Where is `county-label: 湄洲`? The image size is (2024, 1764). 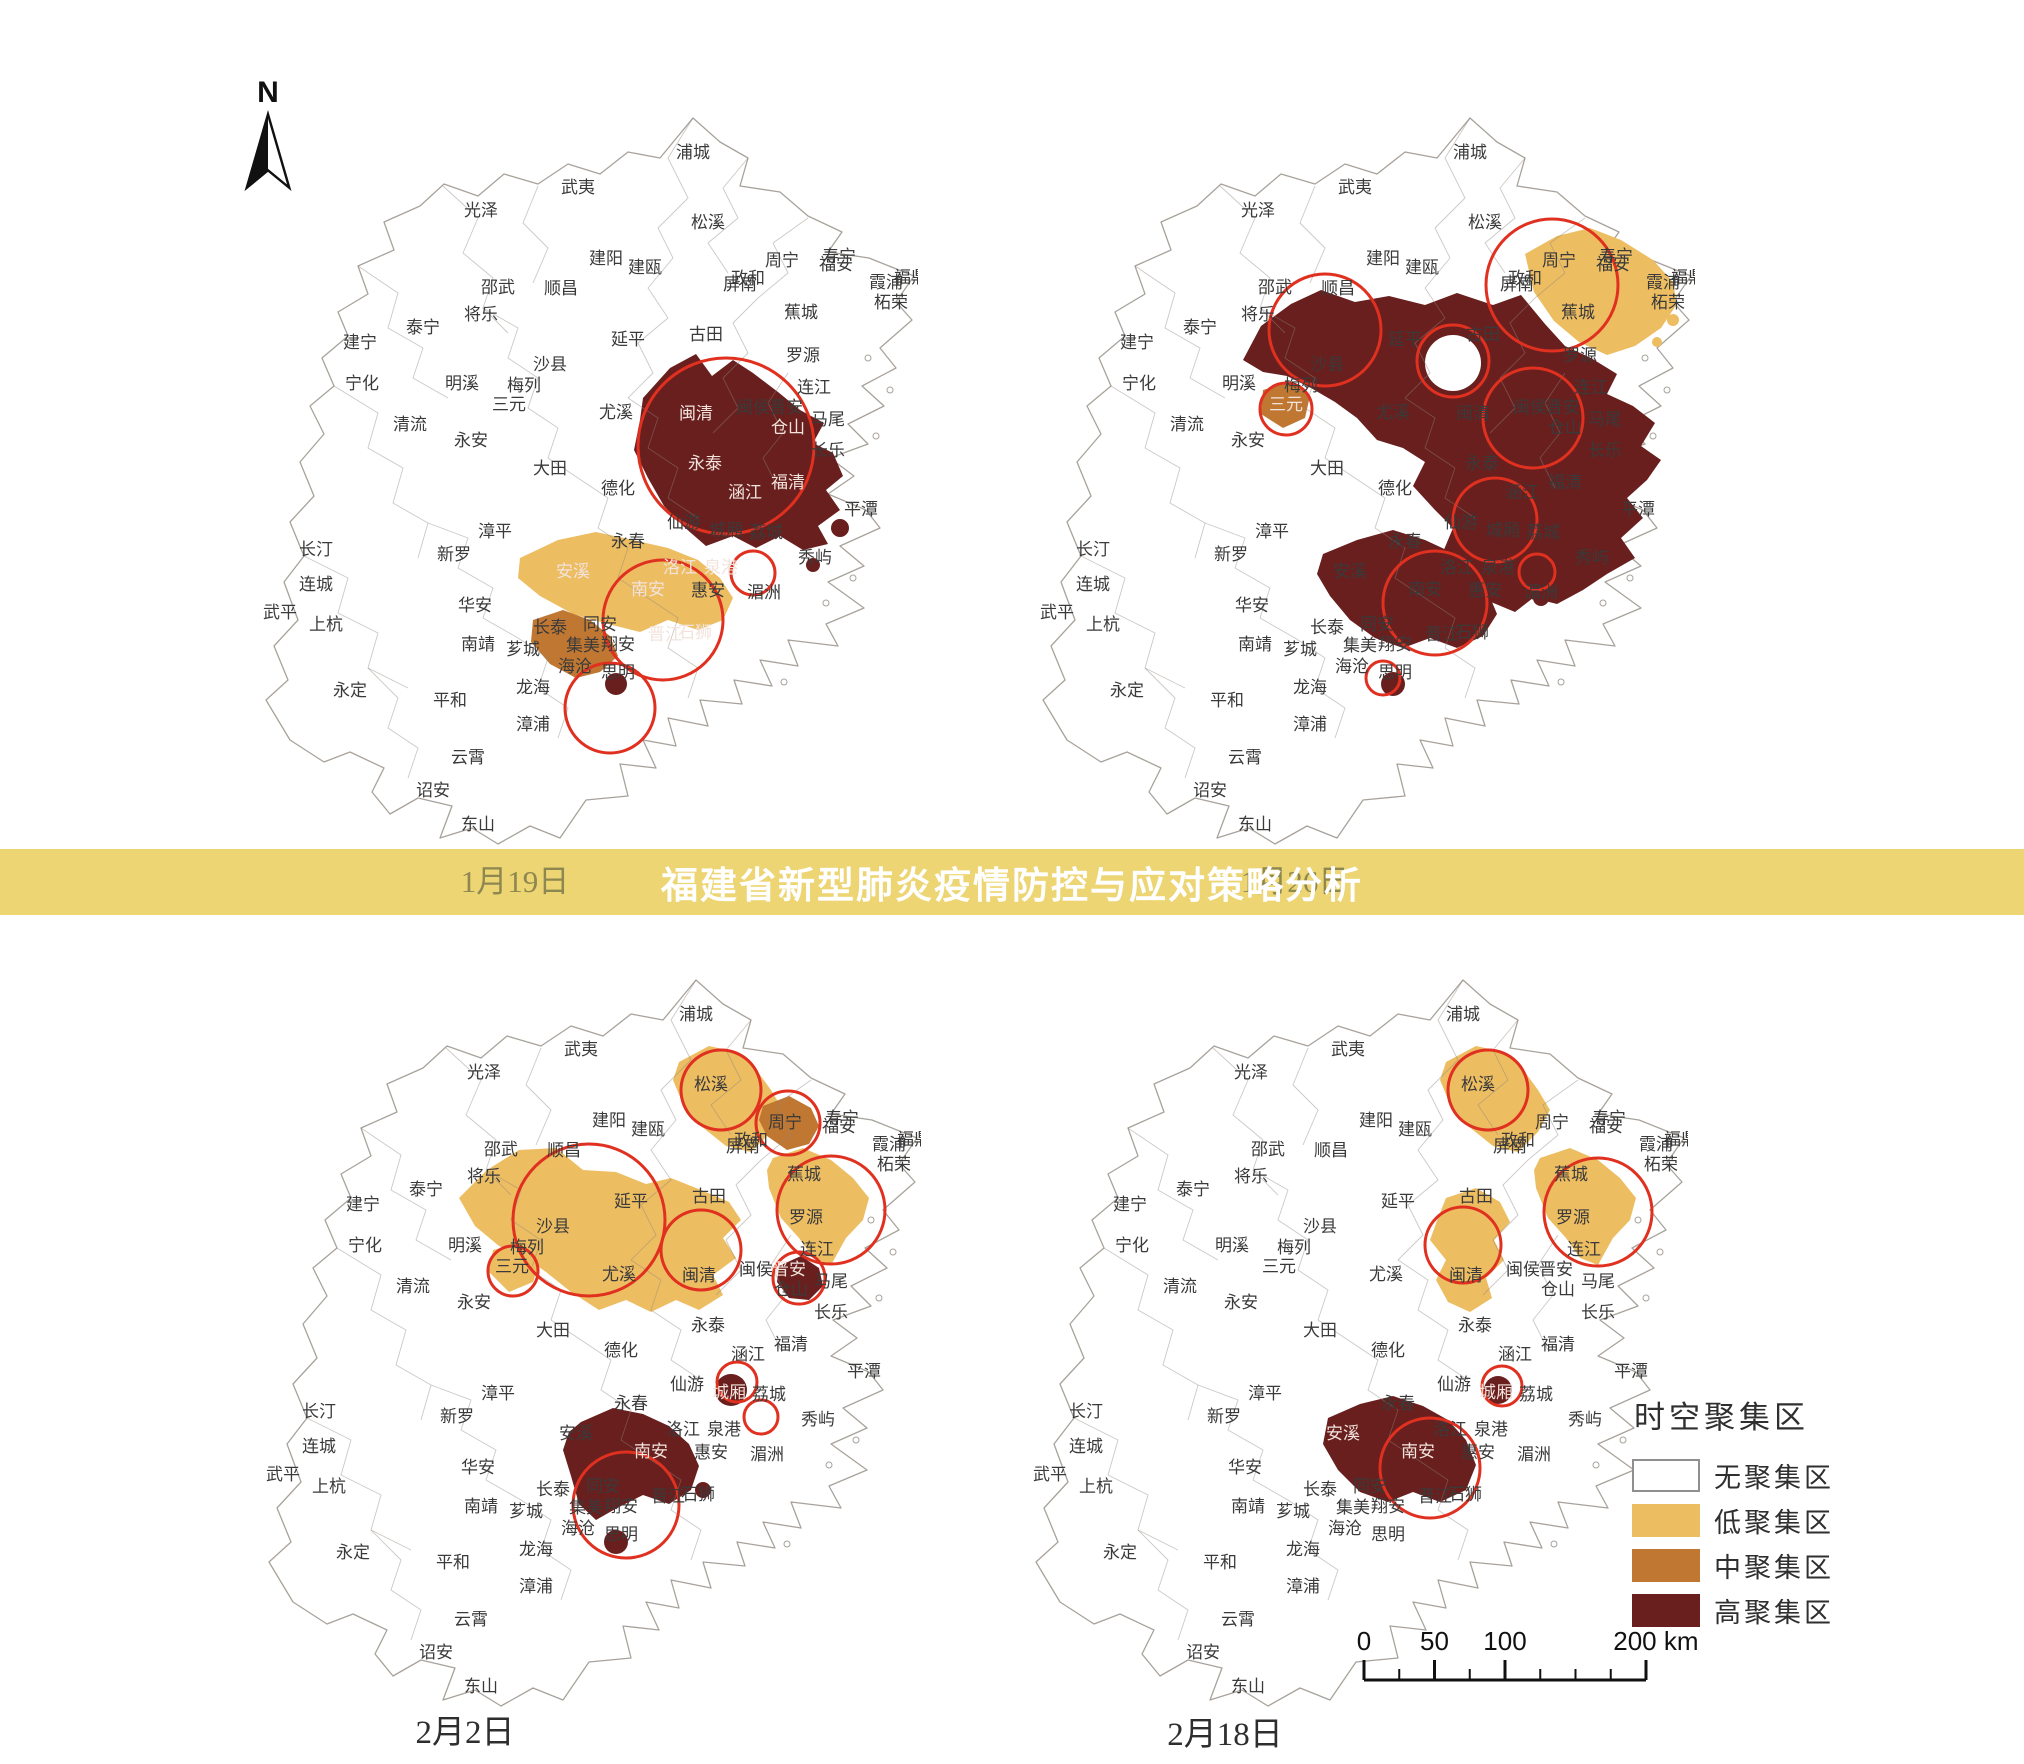 county-label: 湄洲 is located at coordinates (767, 1454).